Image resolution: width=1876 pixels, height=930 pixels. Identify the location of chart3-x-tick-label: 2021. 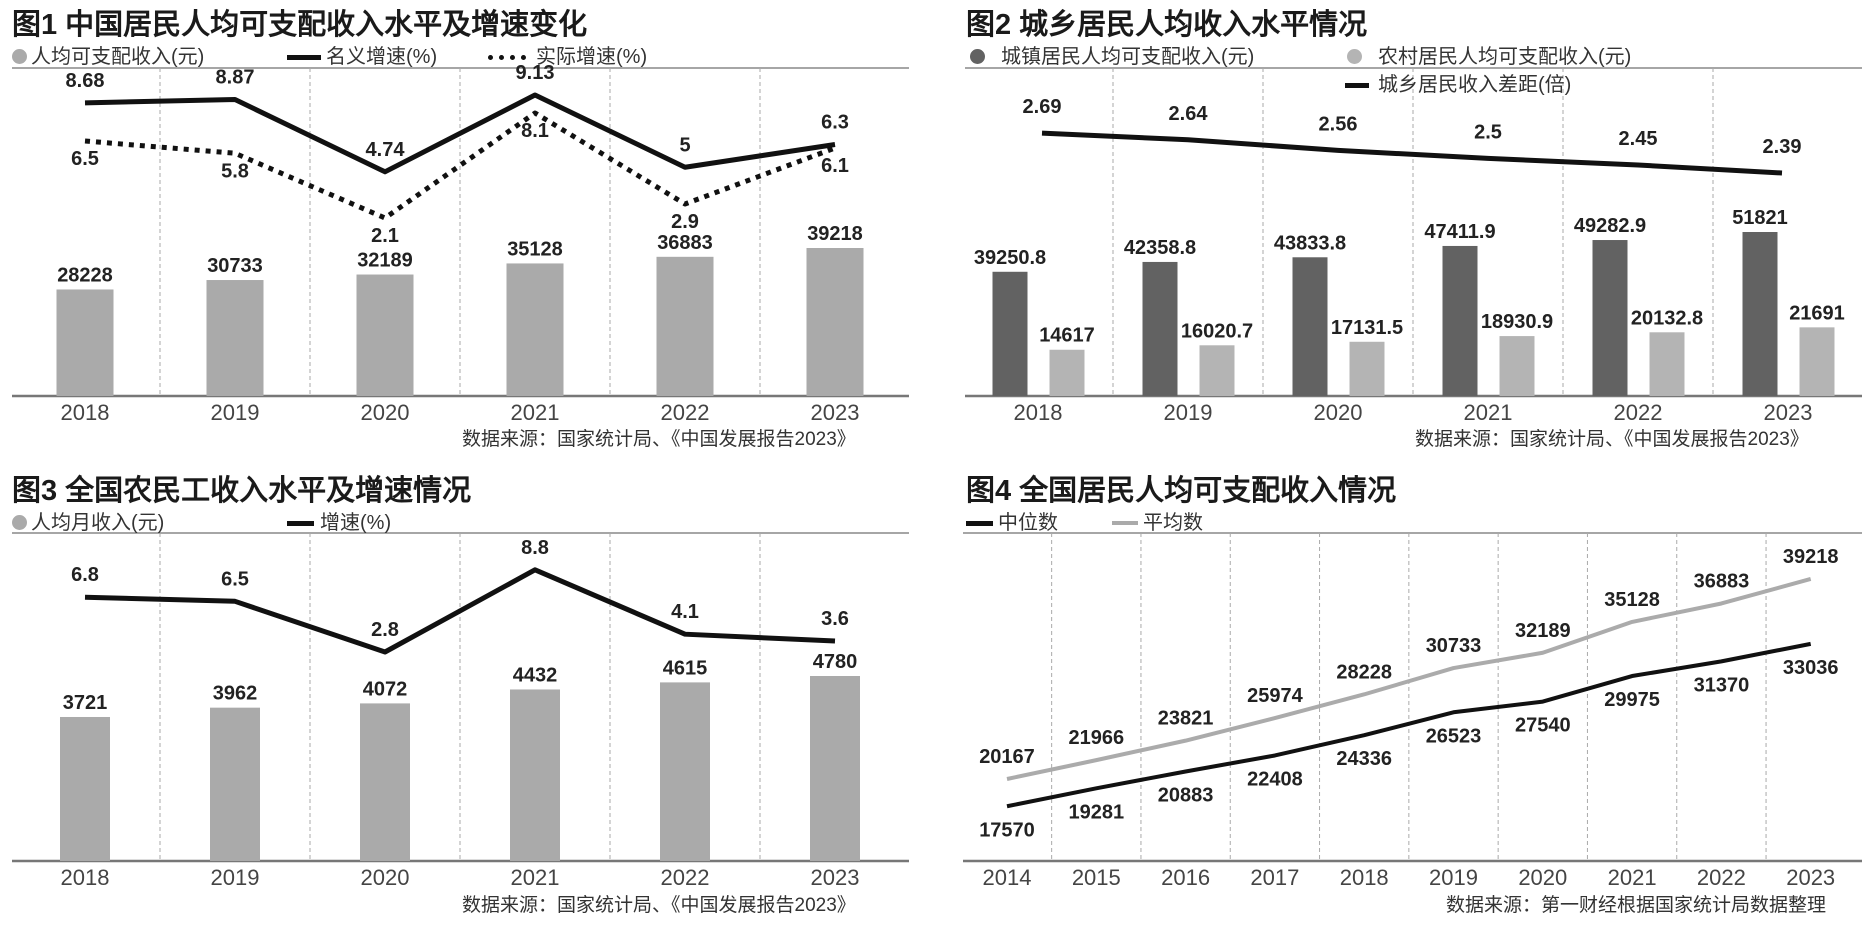
(535, 877).